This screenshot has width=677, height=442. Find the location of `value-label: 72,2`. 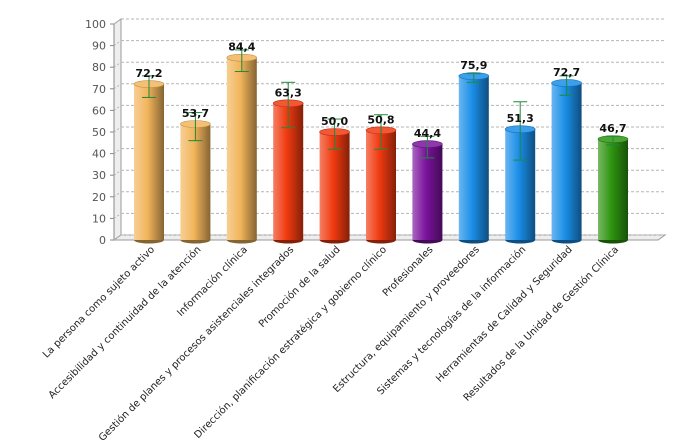

value-label: 72,2 is located at coordinates (148, 73).